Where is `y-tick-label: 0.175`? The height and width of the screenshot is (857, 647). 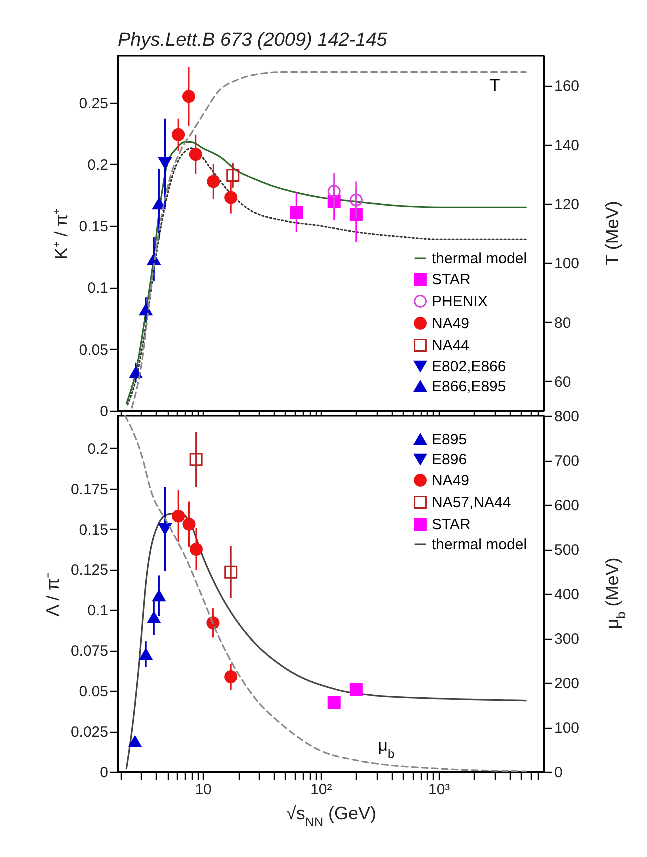
y-tick-label: 0.175 is located at coordinates (89, 489).